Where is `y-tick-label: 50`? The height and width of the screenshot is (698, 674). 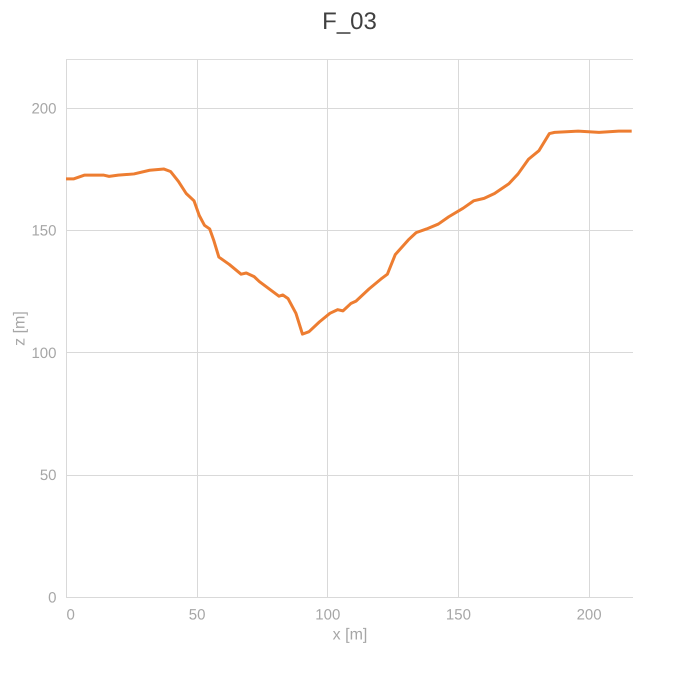 y-tick-label: 50 is located at coordinates (48, 475).